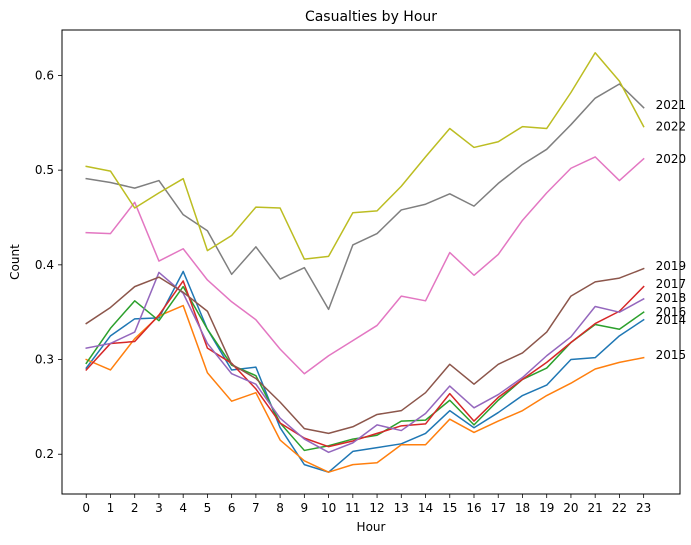  I want to click on y-tick-label: 0.2, so click(44, 454).